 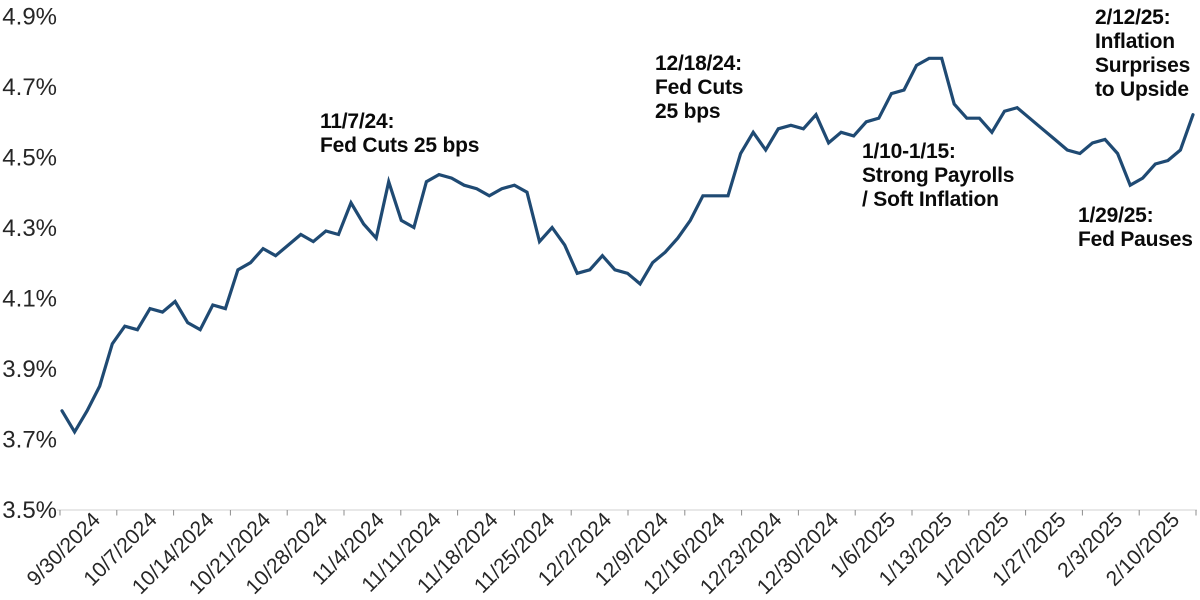 I want to click on y-tick-label: 3.9%, so click(x=29, y=369).